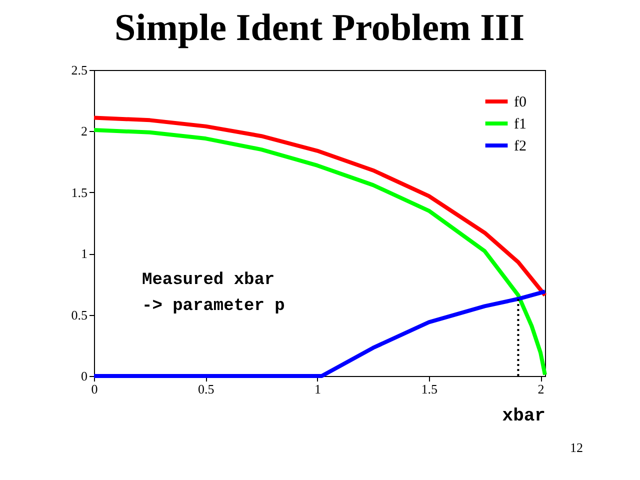 The image size is (640, 480). What do you see at coordinates (520, 102) in the screenshot?
I see `legend-label: f0` at bounding box center [520, 102].